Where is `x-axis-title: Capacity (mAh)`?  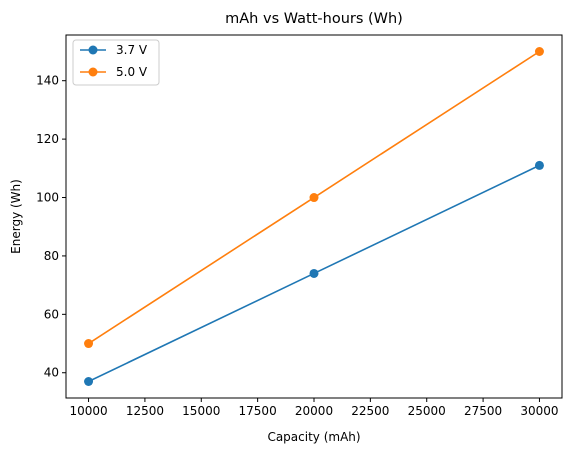
x-axis-title: Capacity (mAh) is located at coordinates (313, 437).